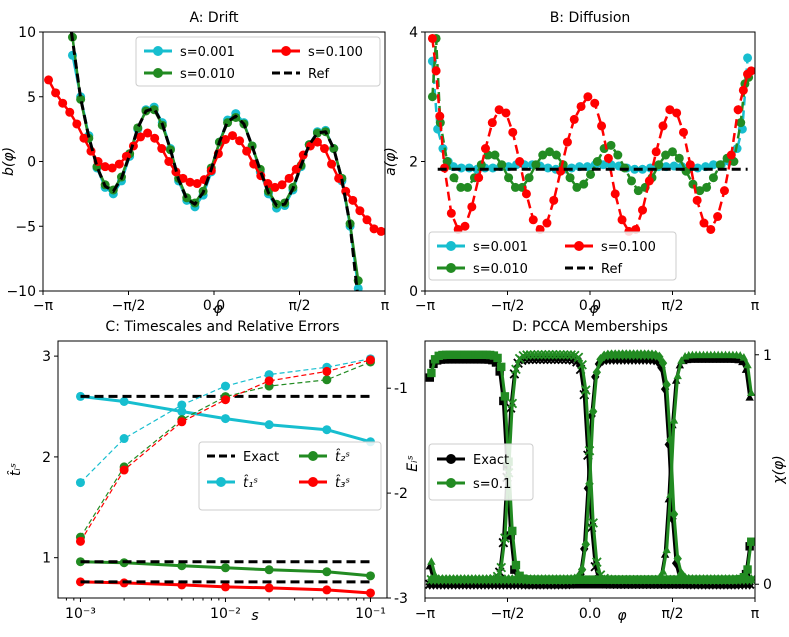  Describe the element at coordinates (342, 483) in the screenshot. I see `legend-label: t̂₃ˢ` at that location.